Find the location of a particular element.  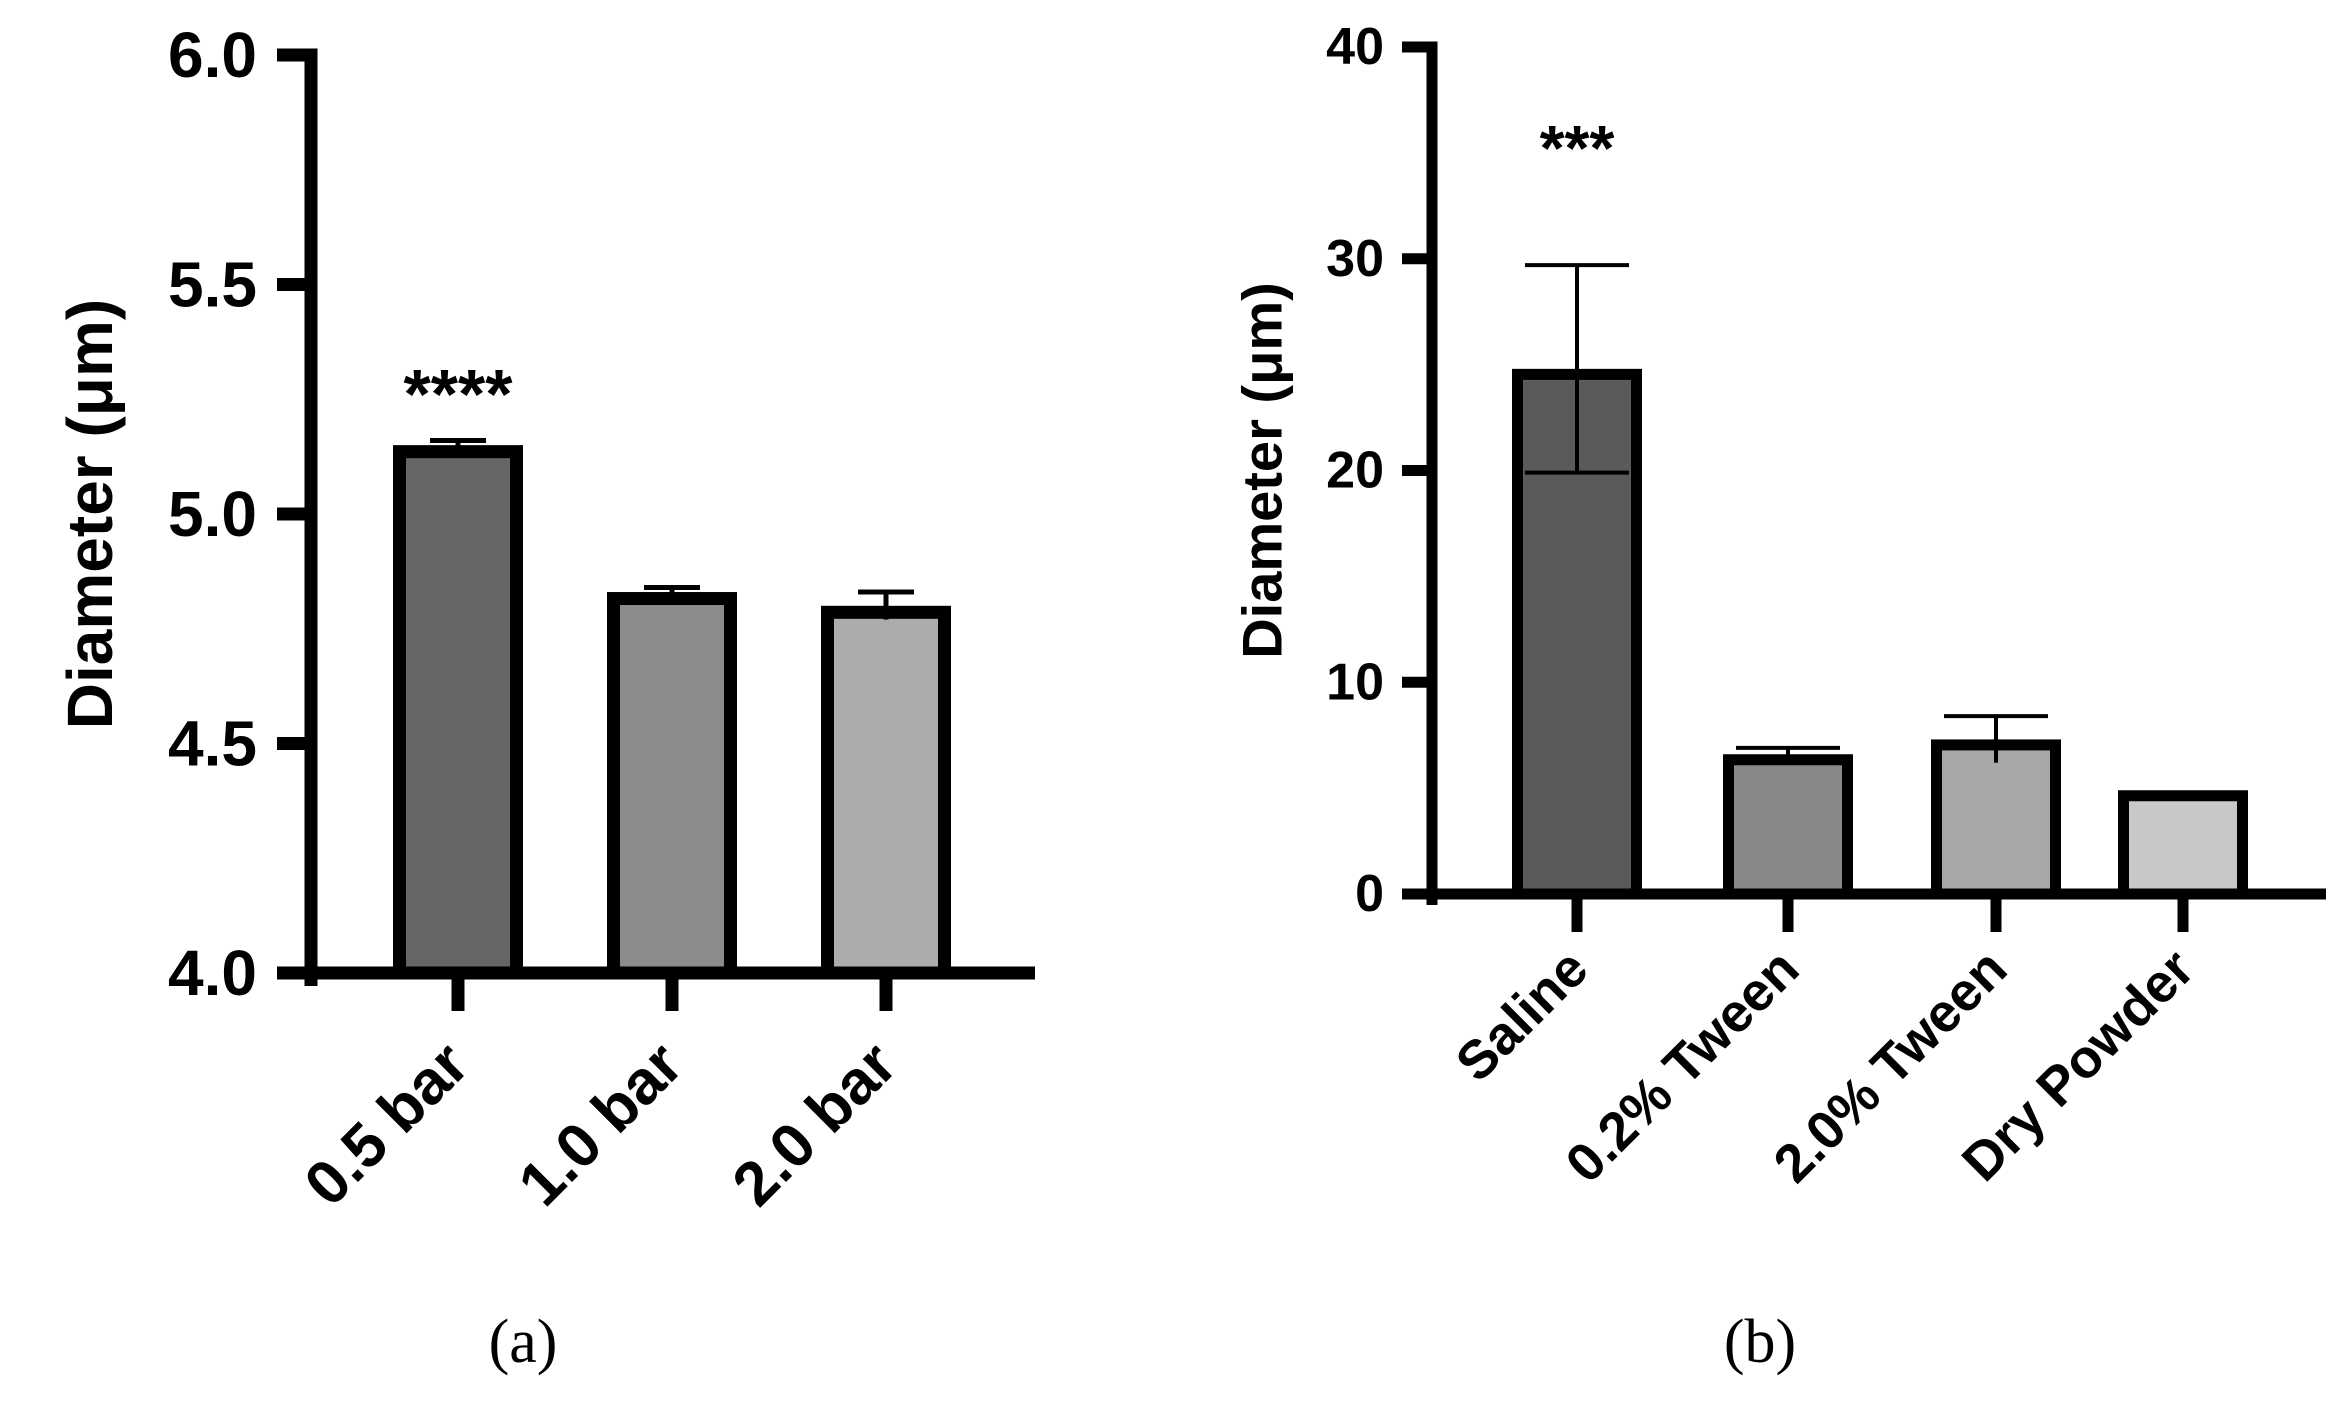

y-tick-label: 0 is located at coordinates (1369, 894).